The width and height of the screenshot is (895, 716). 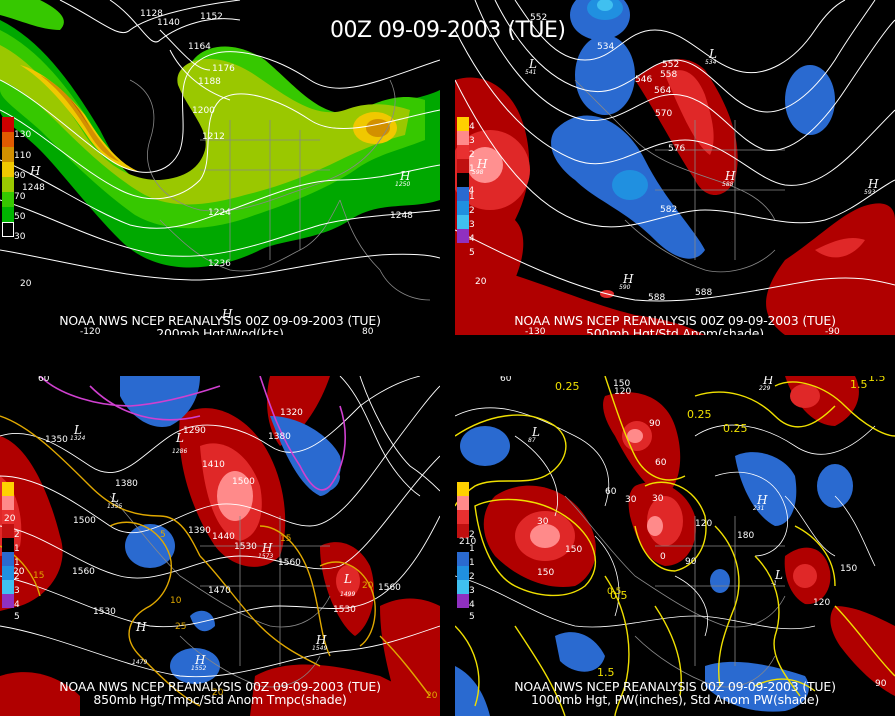 What do you see at coordinates (881, 684) in the screenshot?
I see `lon-label: 90` at bounding box center [881, 684].